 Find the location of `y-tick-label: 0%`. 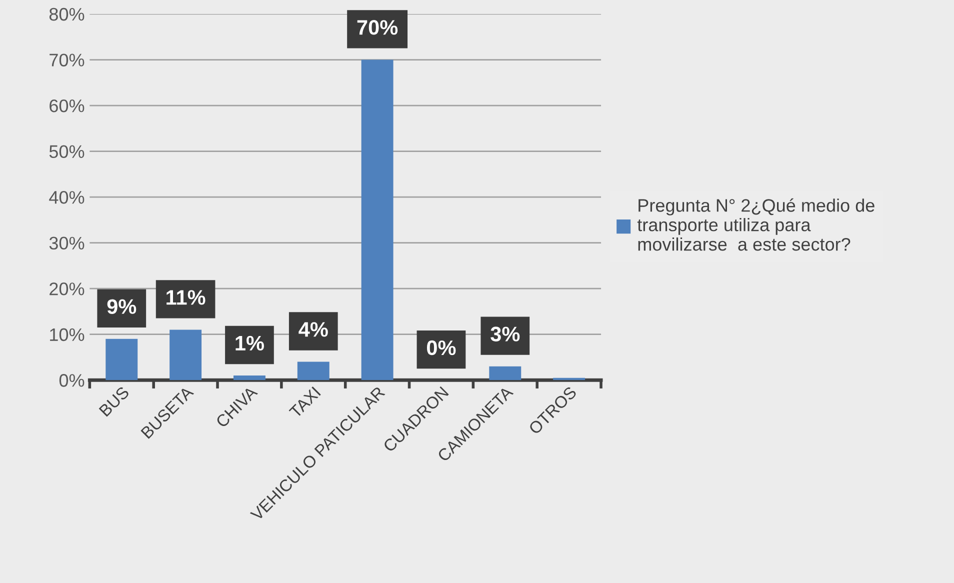

y-tick-label: 0% is located at coordinates (71, 380).